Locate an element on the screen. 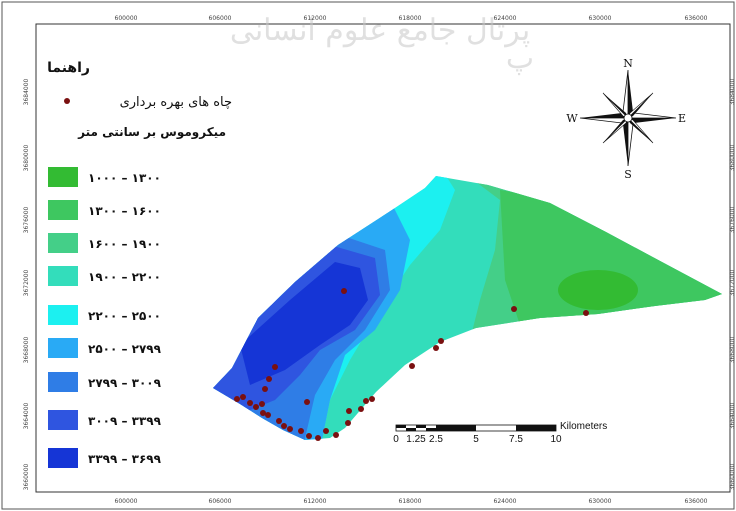 The height and width of the screenshot is (511, 736). legend-class-label: ۳۳۹۹ – ۳۶۹۹ is located at coordinates (125, 459).